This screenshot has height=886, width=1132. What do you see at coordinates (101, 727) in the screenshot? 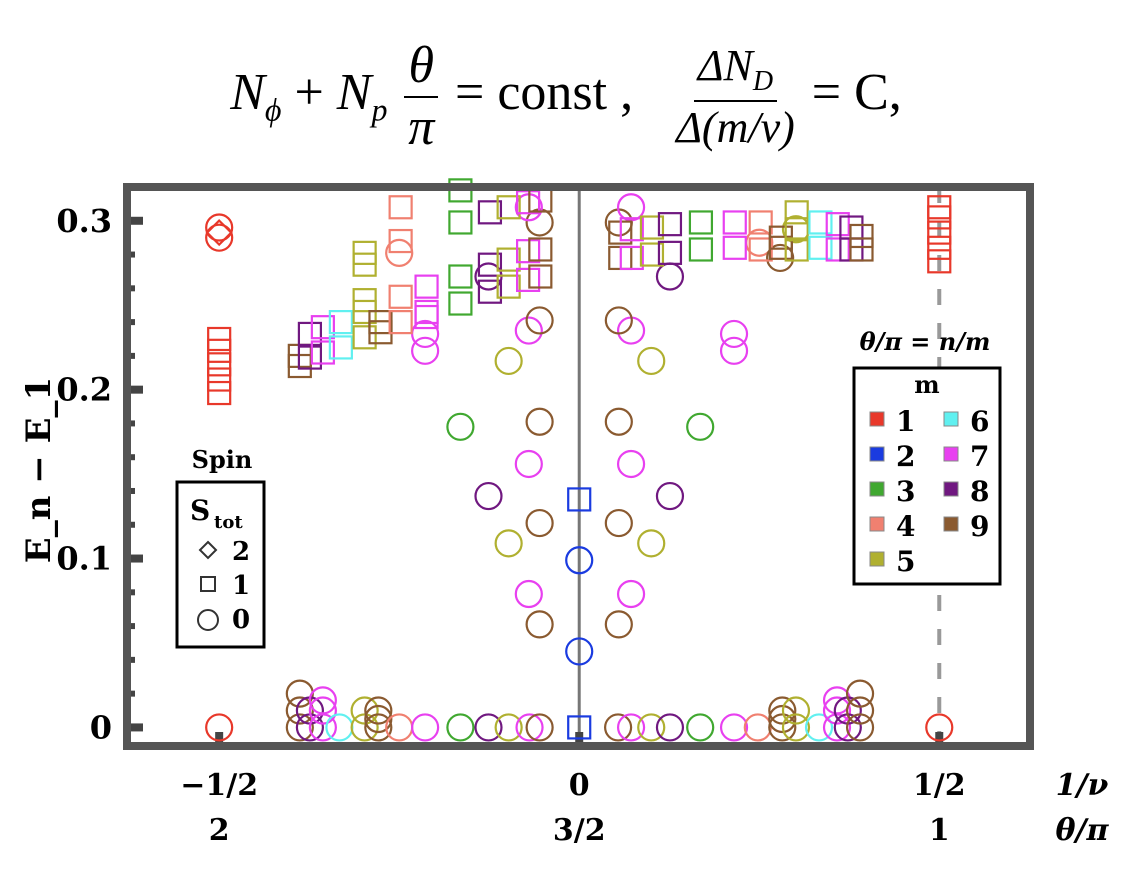
I see `y-tick-label: 0` at bounding box center [101, 727].